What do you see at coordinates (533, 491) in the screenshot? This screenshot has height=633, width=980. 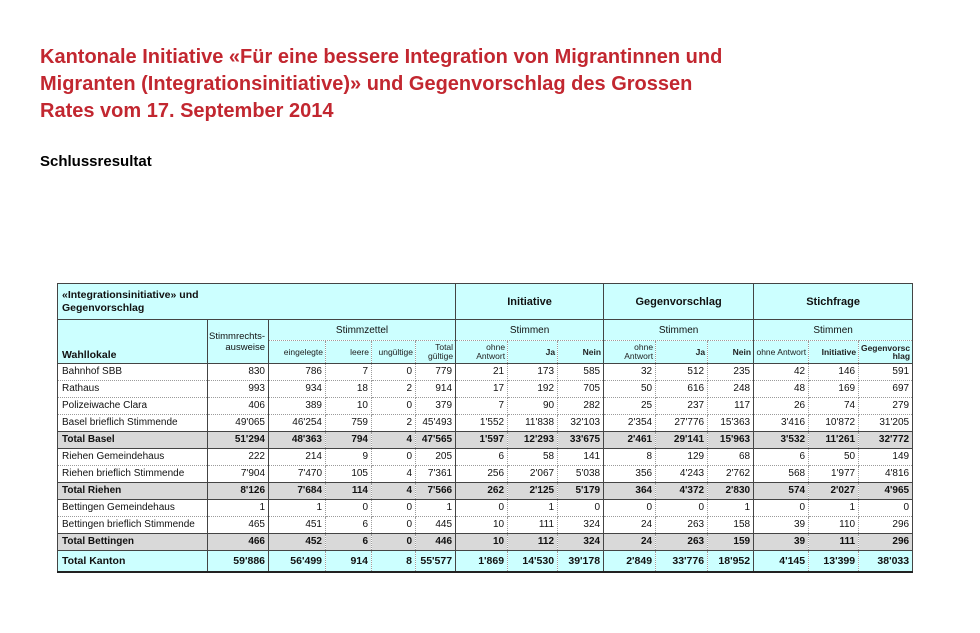 I see `value-cell: 2'125` at bounding box center [533, 491].